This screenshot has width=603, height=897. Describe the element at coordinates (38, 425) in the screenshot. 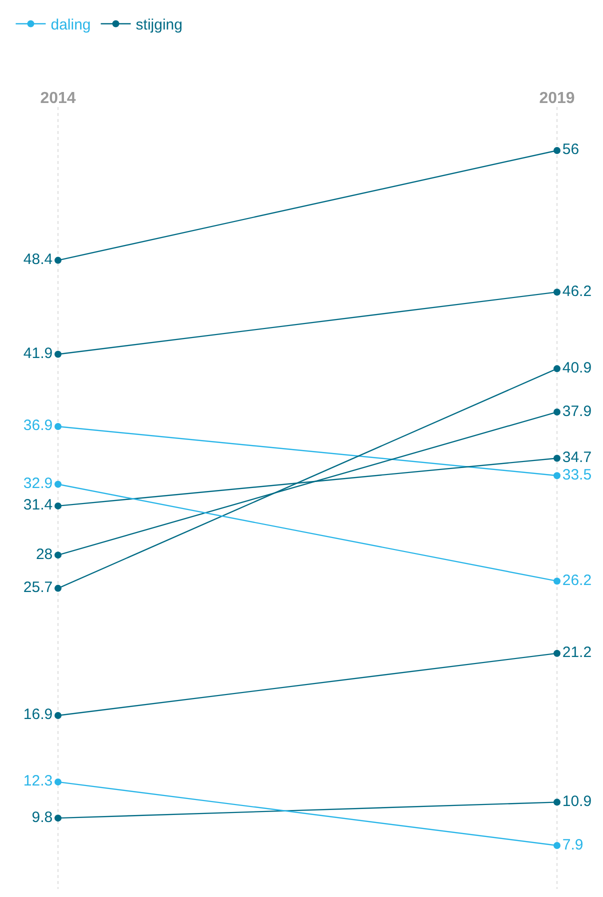

I see `data-label: 36.9` at that location.